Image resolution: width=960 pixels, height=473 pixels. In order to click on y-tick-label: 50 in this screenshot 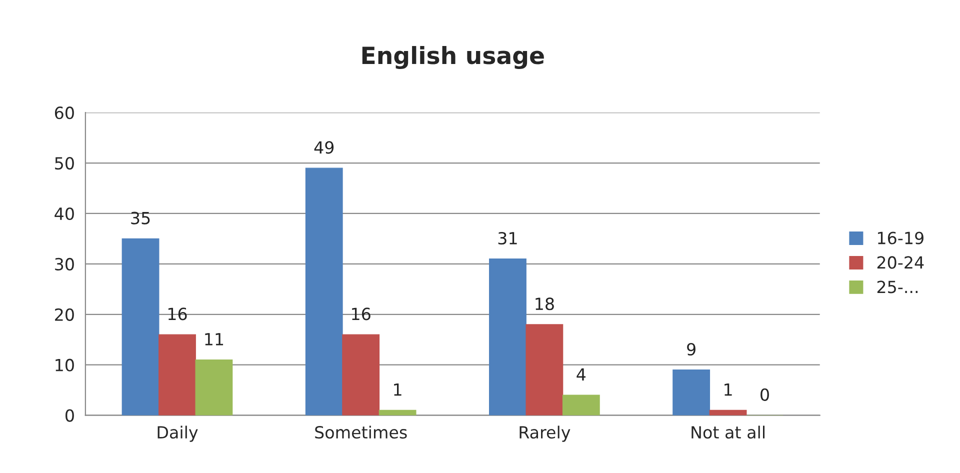, I will do `click(64, 163)`.